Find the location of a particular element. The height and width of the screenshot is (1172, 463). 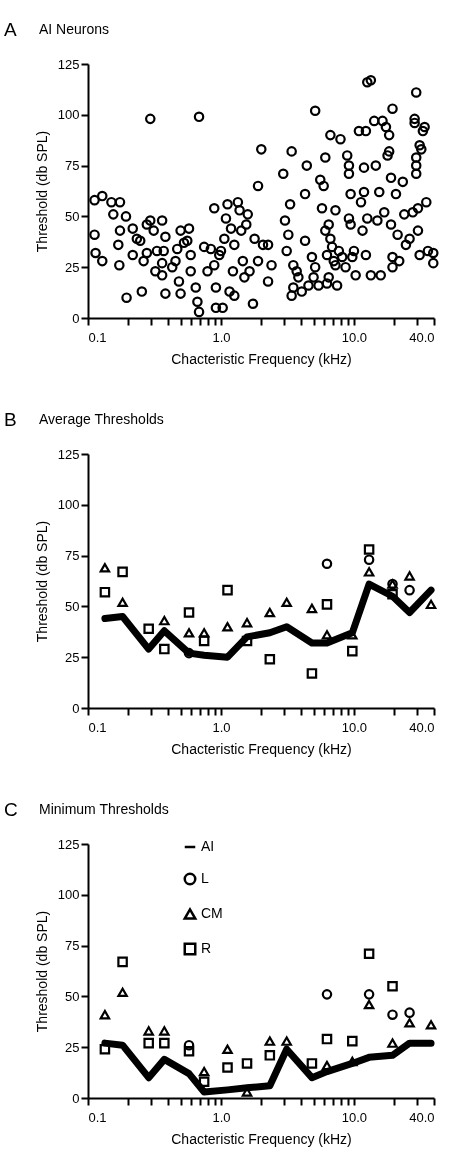

legend-label: CM is located at coordinates (212, 913).